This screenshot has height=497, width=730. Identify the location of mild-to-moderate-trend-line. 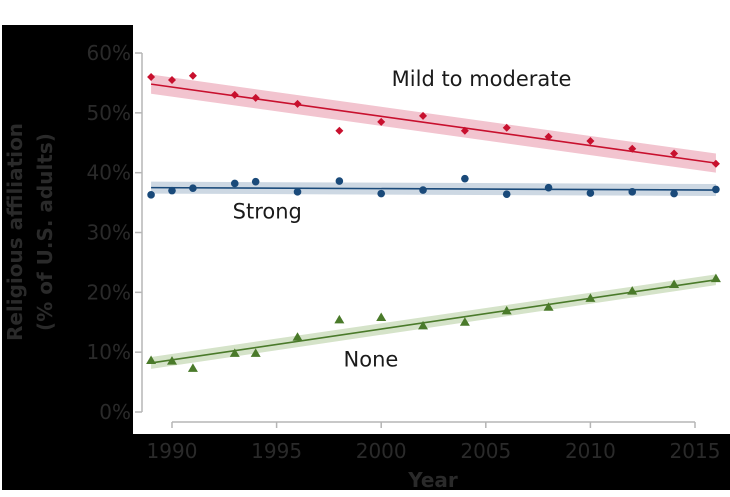
(433, 123).